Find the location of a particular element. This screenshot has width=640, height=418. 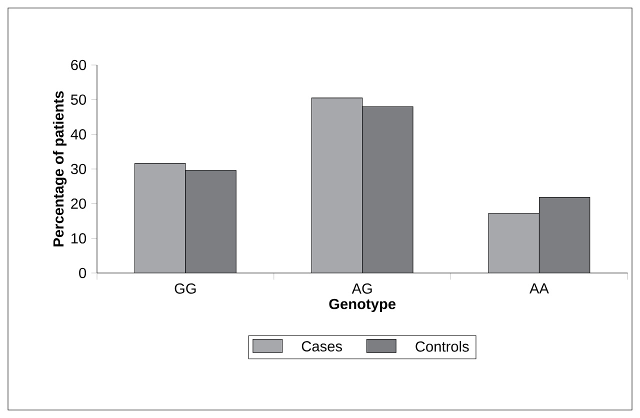

legend-label: Controls is located at coordinates (442, 346).